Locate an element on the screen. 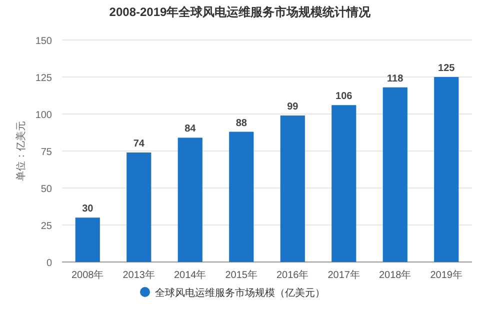  y-axis-title: 单位：亿美元 is located at coordinates (21, 151).